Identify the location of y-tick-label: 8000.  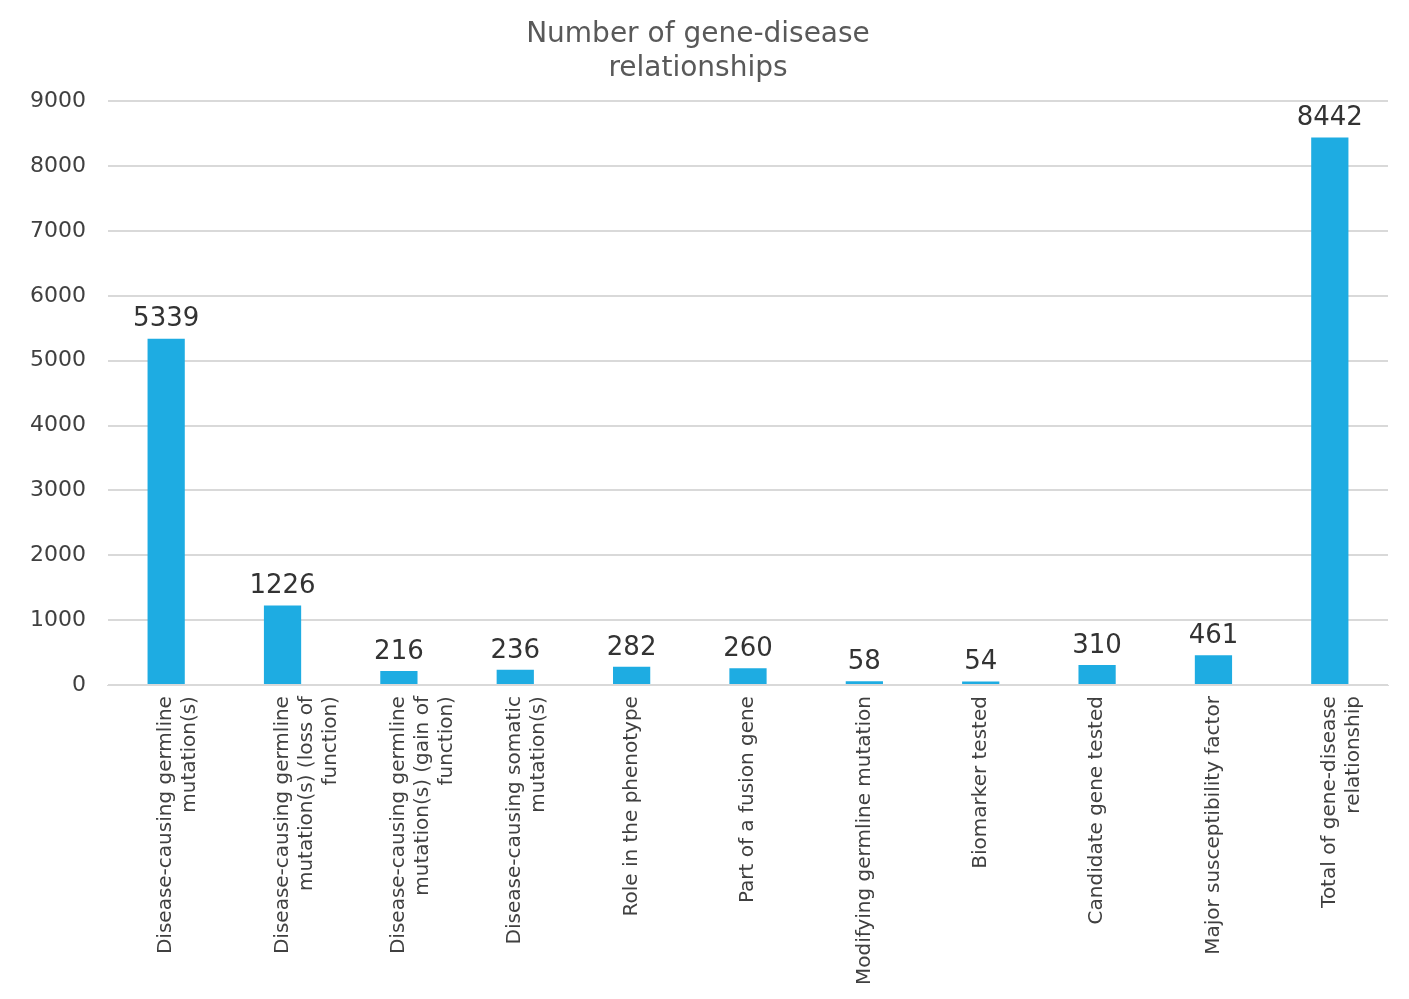
(57, 164).